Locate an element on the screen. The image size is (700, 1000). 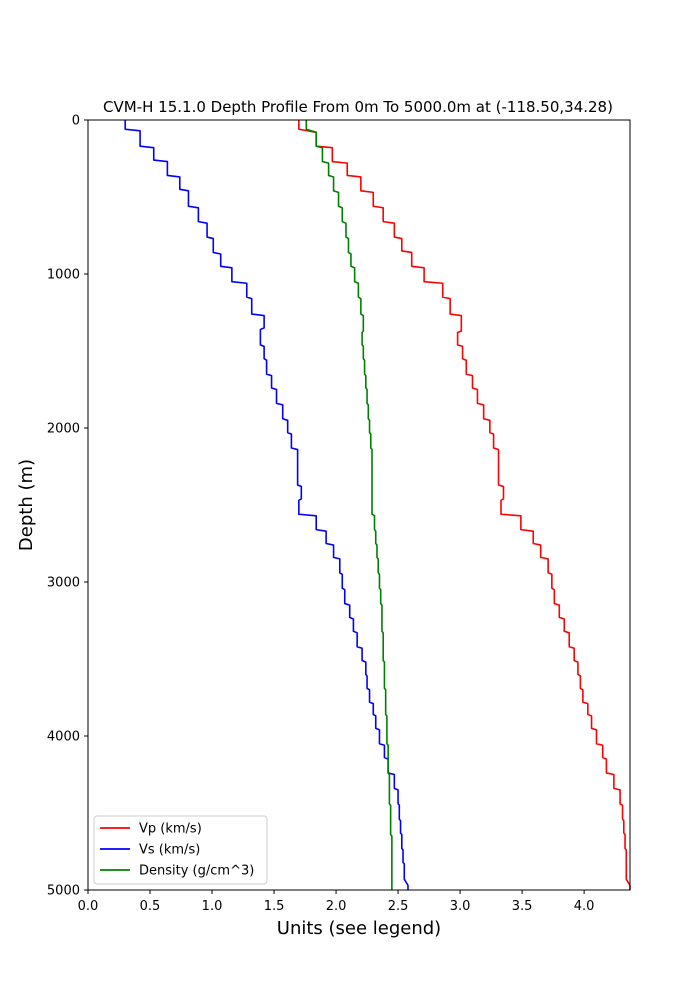
y-tick-label: 1000 is located at coordinates (63, 275).